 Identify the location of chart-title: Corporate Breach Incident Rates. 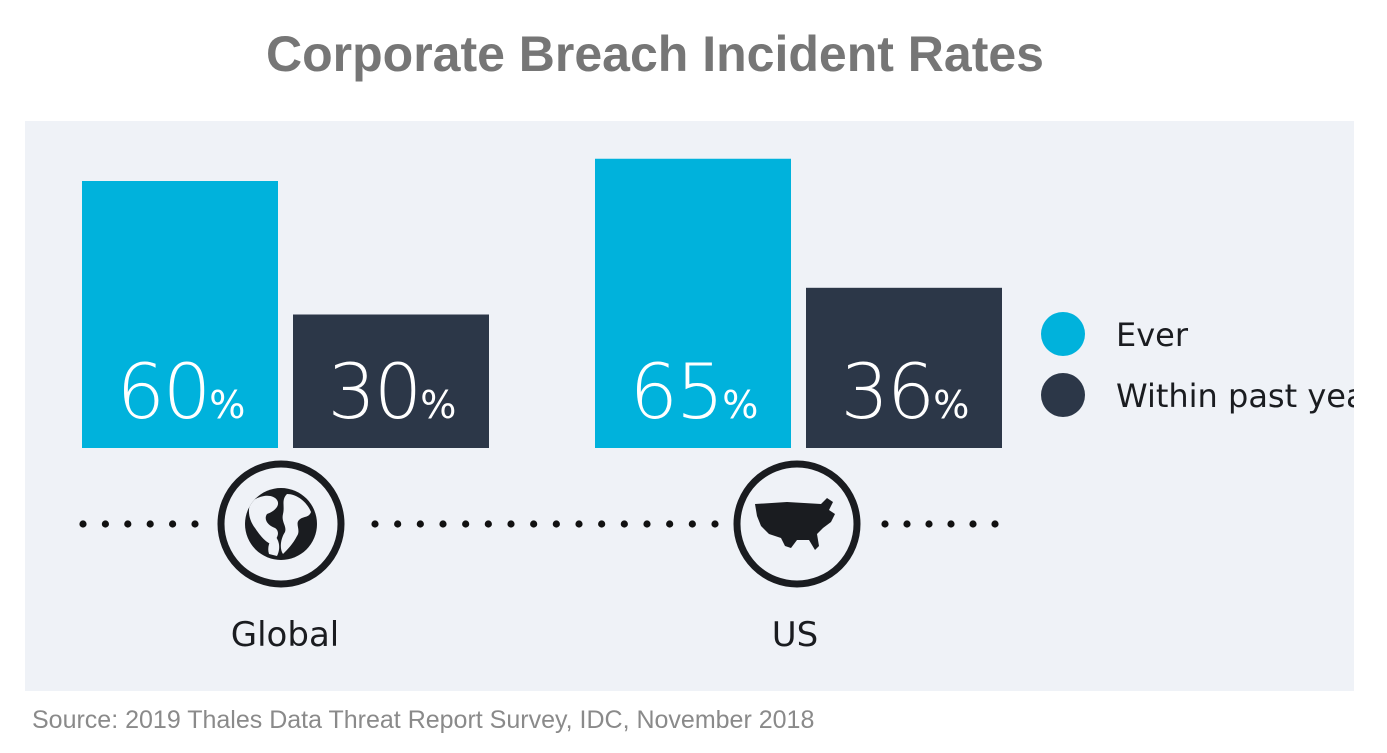
(655, 54).